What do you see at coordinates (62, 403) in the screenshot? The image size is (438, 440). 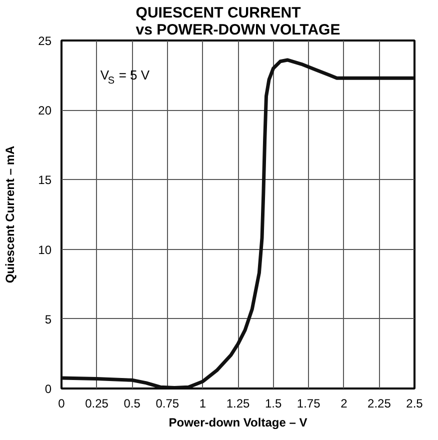 I see `x-tick-label: 0` at bounding box center [62, 403].